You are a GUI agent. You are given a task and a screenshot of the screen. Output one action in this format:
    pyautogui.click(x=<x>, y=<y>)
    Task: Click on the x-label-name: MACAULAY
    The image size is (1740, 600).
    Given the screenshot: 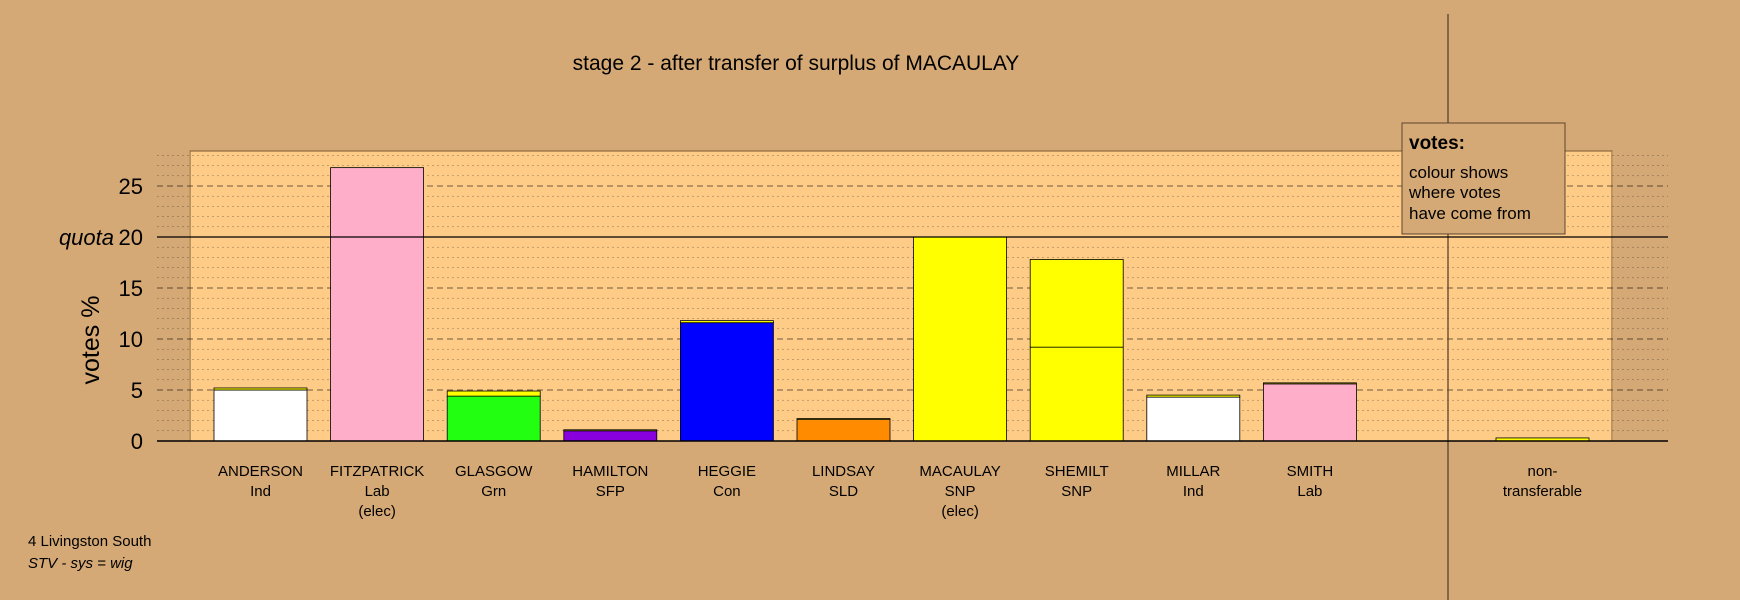 What is the action you would take?
    pyautogui.click(x=959, y=471)
    